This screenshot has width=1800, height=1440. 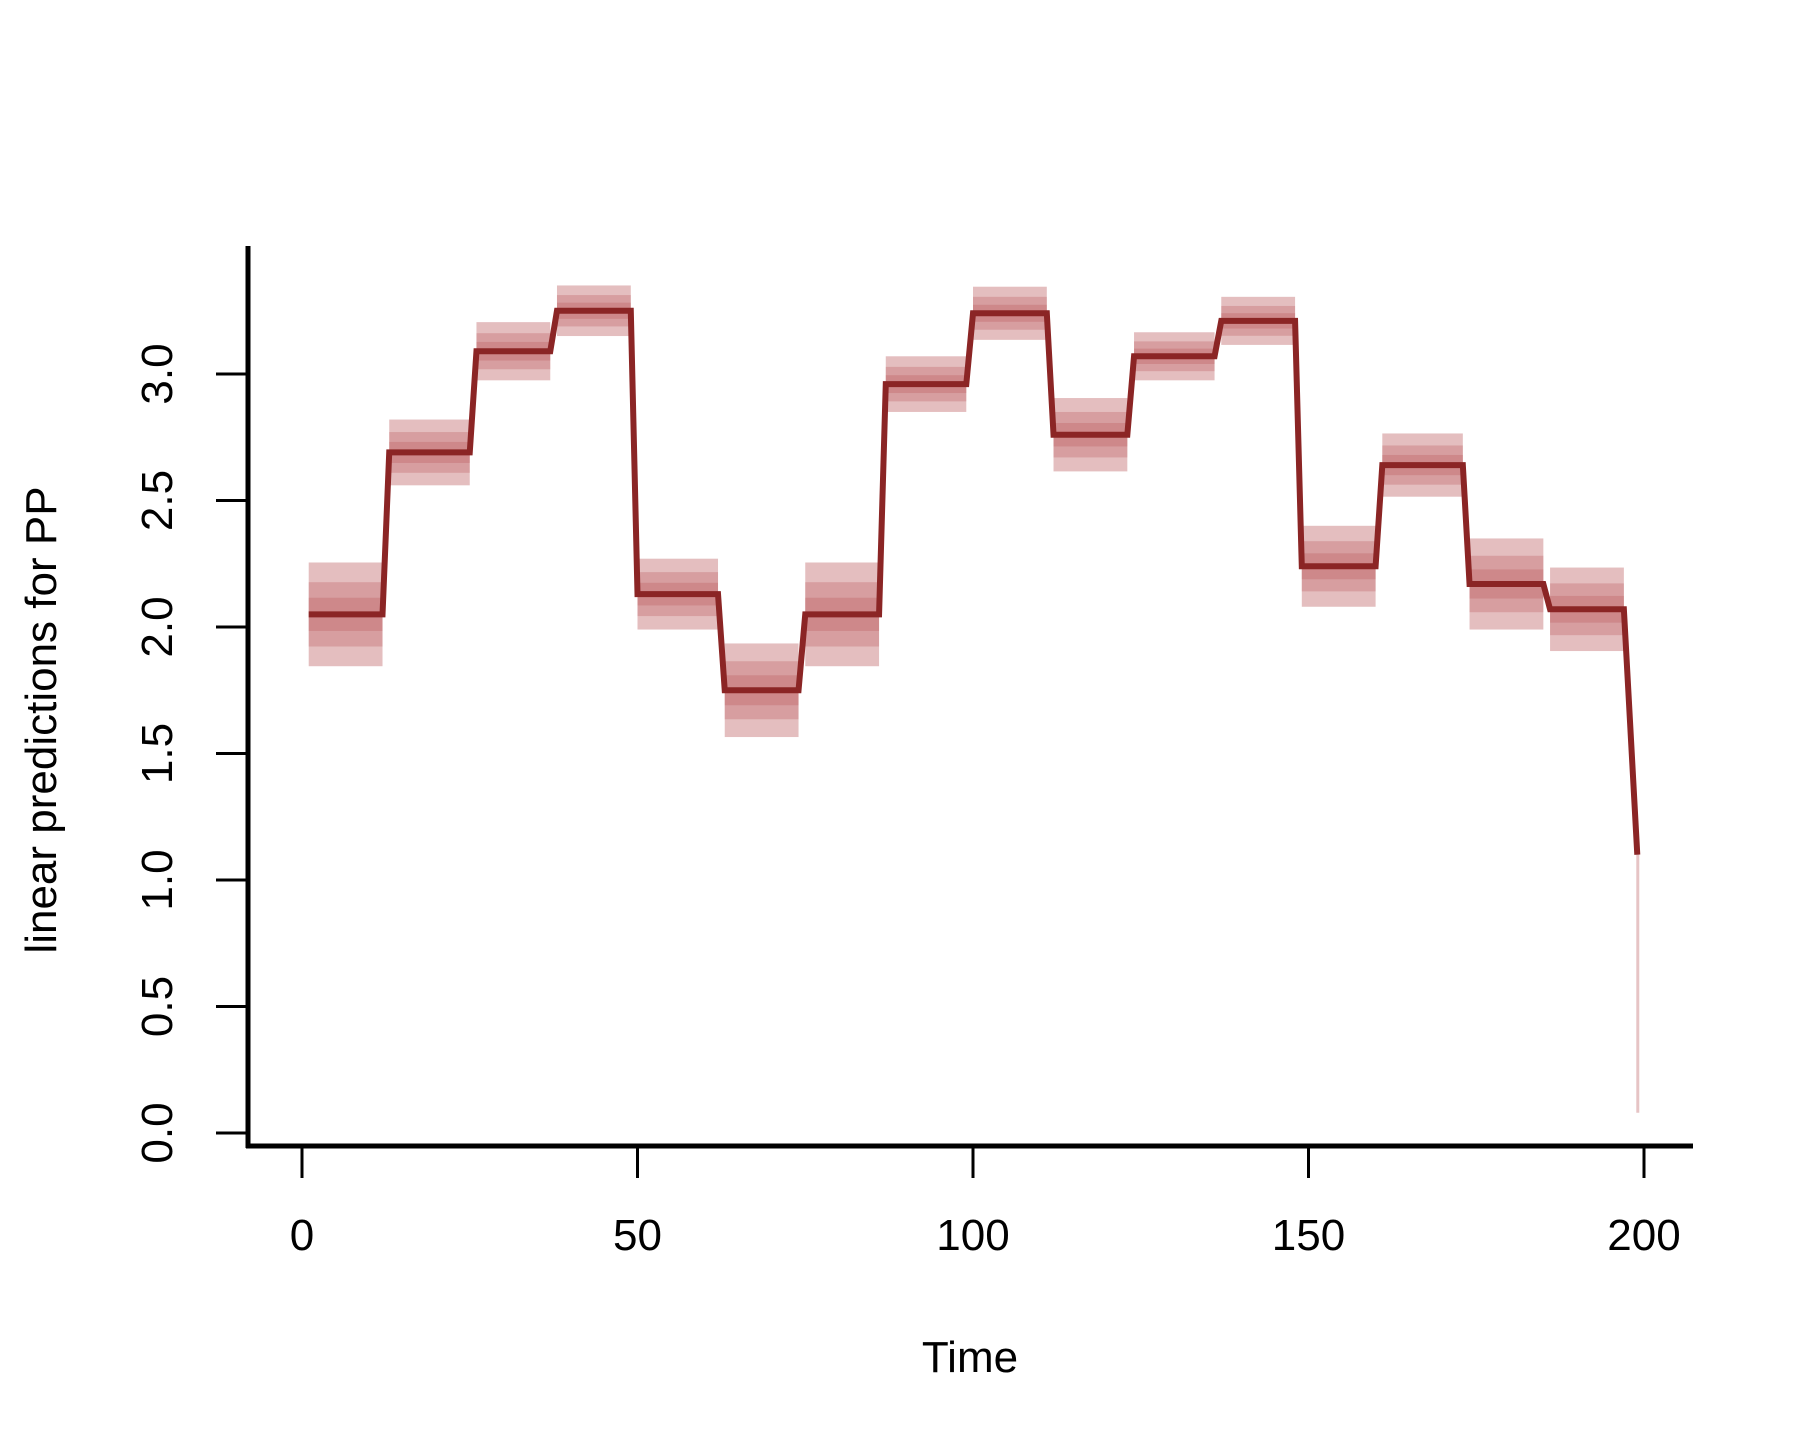 What do you see at coordinates (157, 626) in the screenshot?
I see `y-tick-label: 2.0` at bounding box center [157, 626].